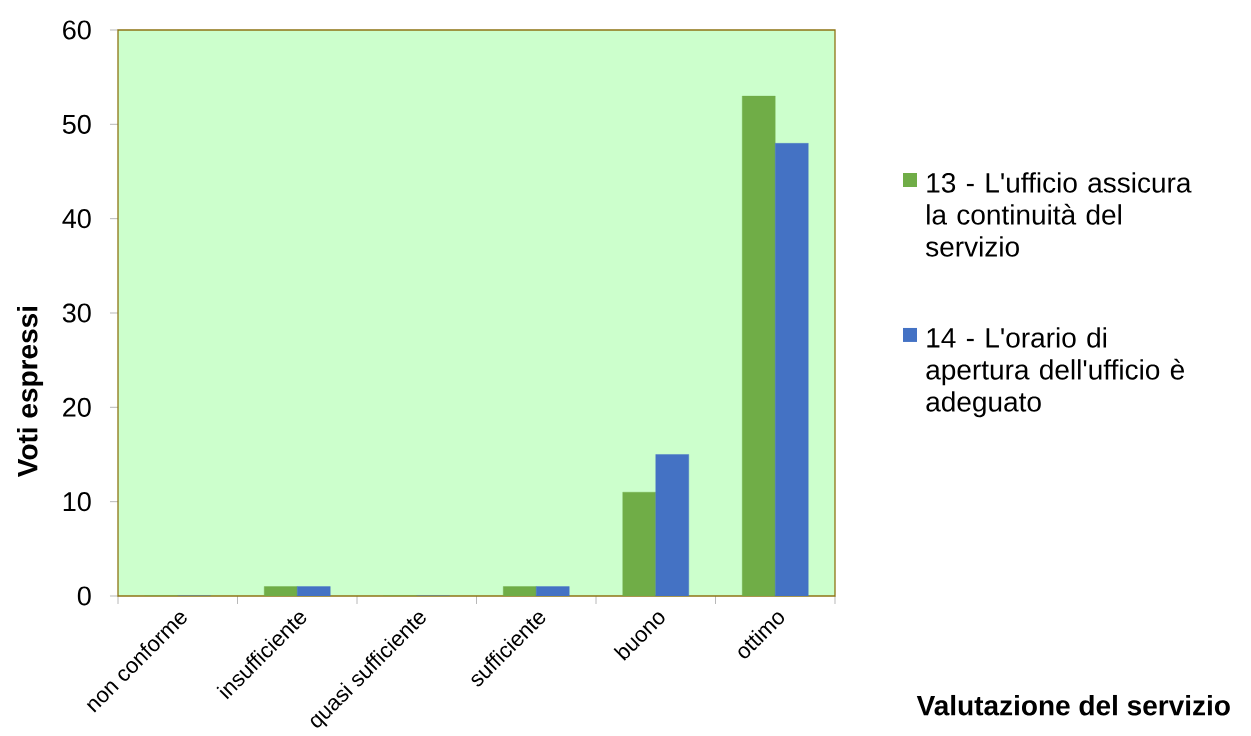 The image size is (1251, 736). What do you see at coordinates (77, 30) in the screenshot?
I see `y-tick-label: 60` at bounding box center [77, 30].